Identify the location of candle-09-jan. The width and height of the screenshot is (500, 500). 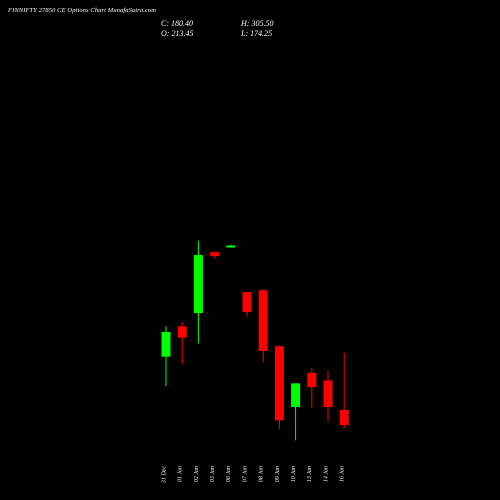
(279, 387).